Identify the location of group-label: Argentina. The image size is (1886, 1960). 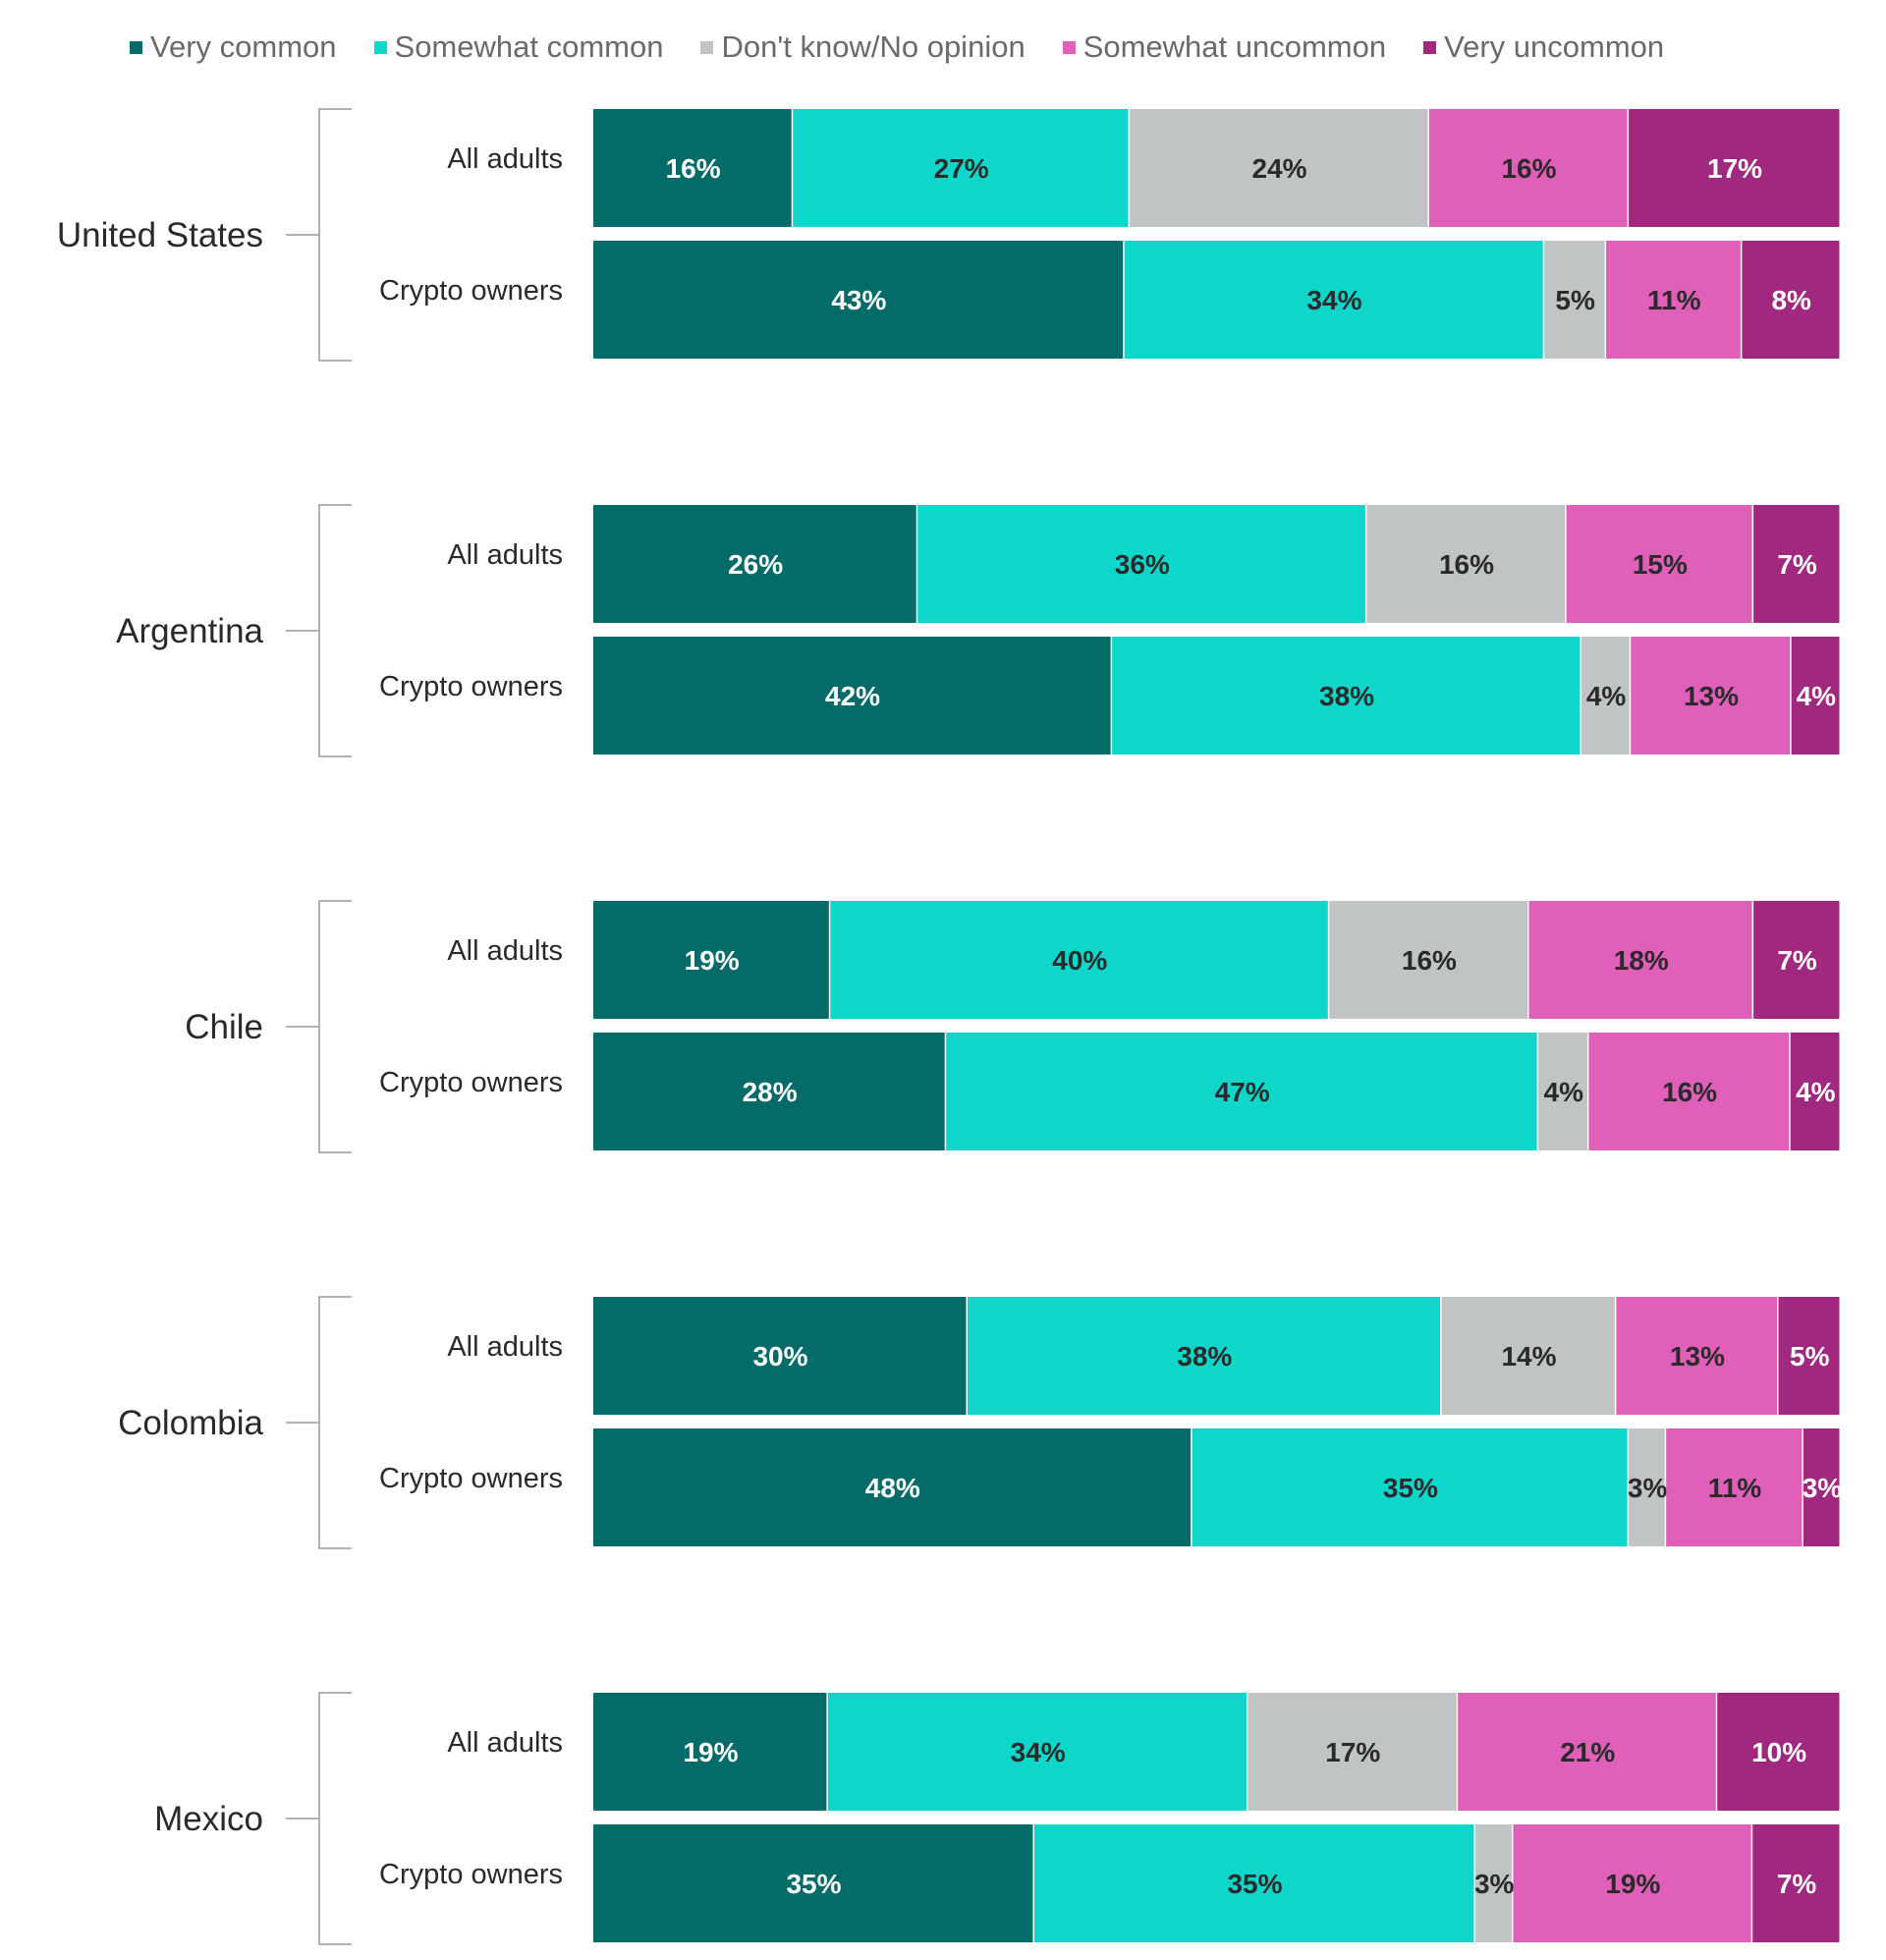
(189, 631).